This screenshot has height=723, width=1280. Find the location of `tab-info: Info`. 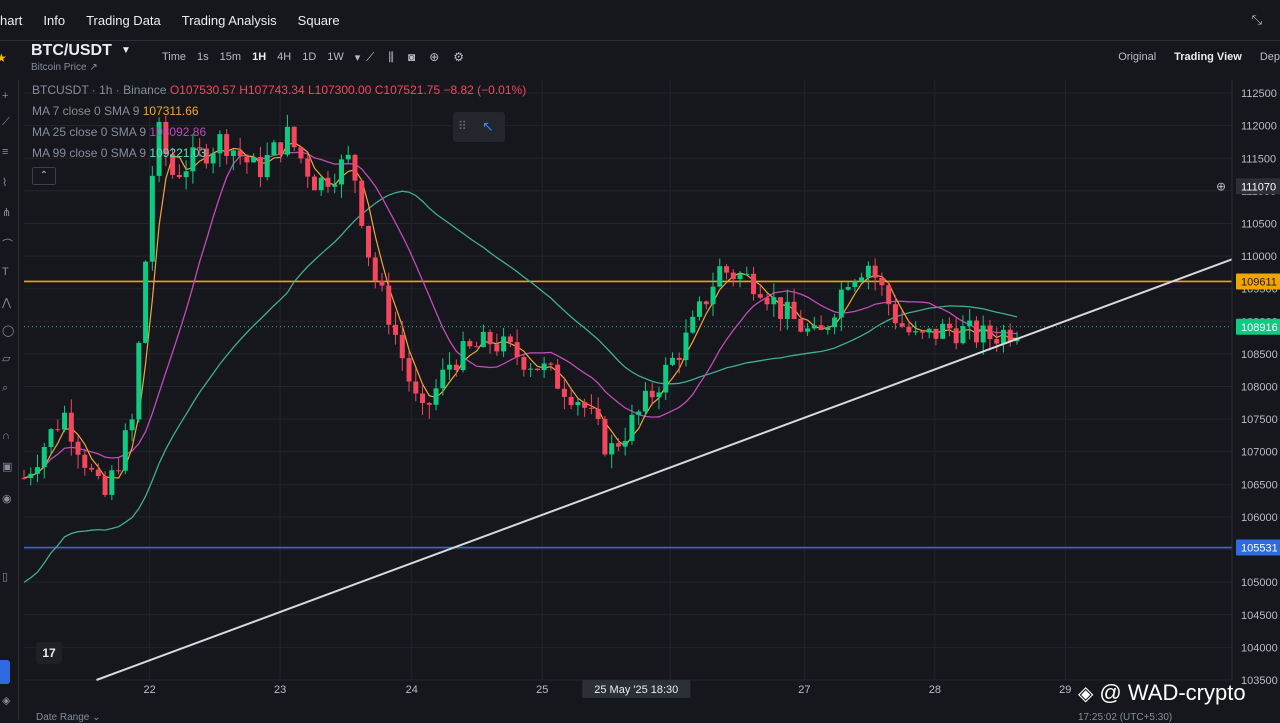

tab-info: Info is located at coordinates (54, 20).